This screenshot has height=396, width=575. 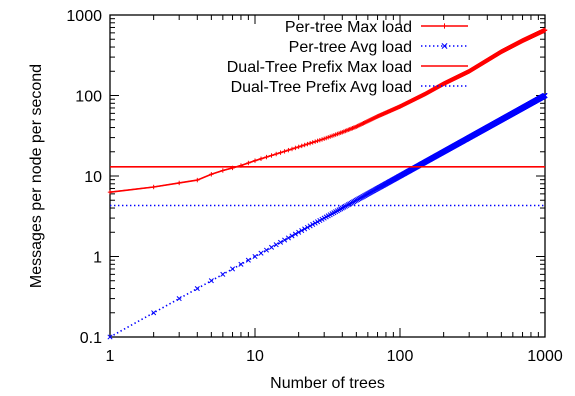 I want to click on legend-entry: Per-tree Avg load, so click(x=378, y=47).